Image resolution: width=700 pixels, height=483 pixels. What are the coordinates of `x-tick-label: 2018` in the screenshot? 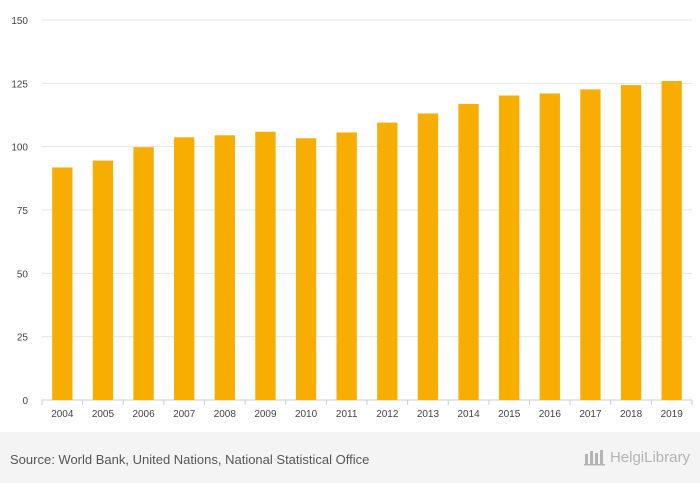 It's located at (631, 414).